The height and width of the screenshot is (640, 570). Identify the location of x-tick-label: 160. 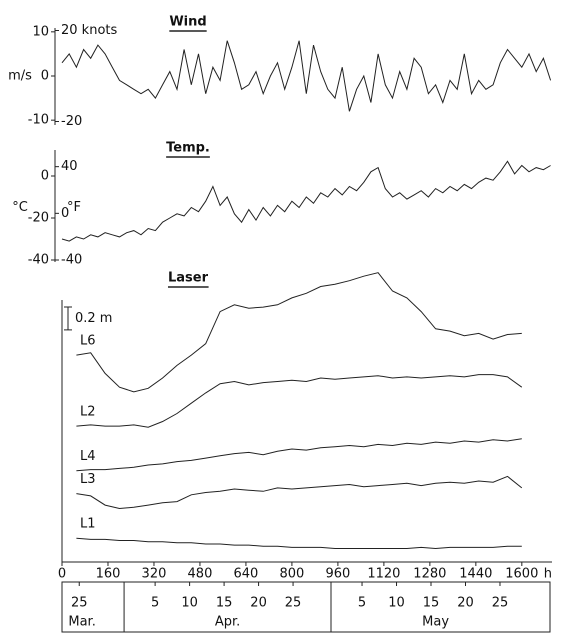
(108, 574).